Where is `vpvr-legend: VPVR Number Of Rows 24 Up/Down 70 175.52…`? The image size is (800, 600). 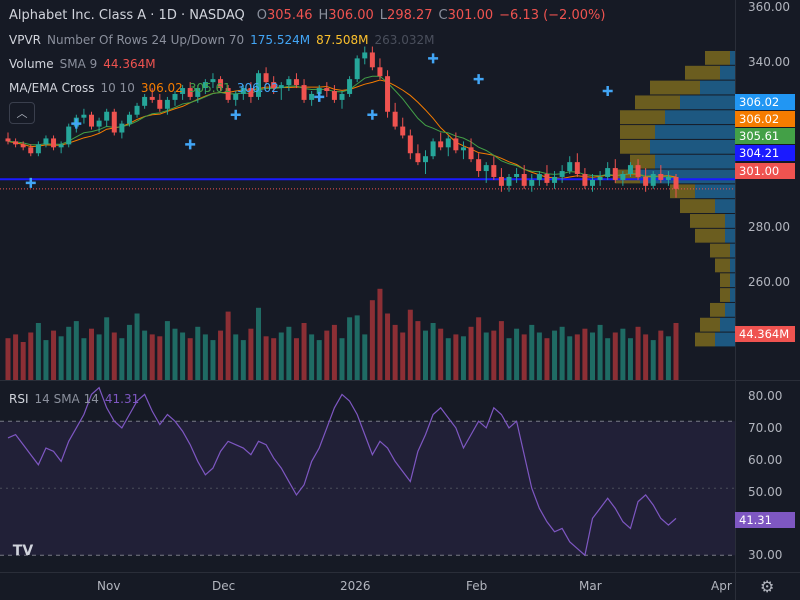 vpvr-legend: VPVR Number Of Rows 24 Up/Down 70 175.52… is located at coordinates (221, 40).